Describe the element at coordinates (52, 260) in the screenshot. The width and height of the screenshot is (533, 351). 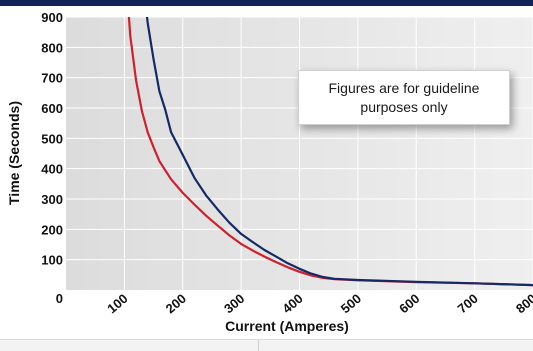
I see `y-tick-label: 100` at that location.